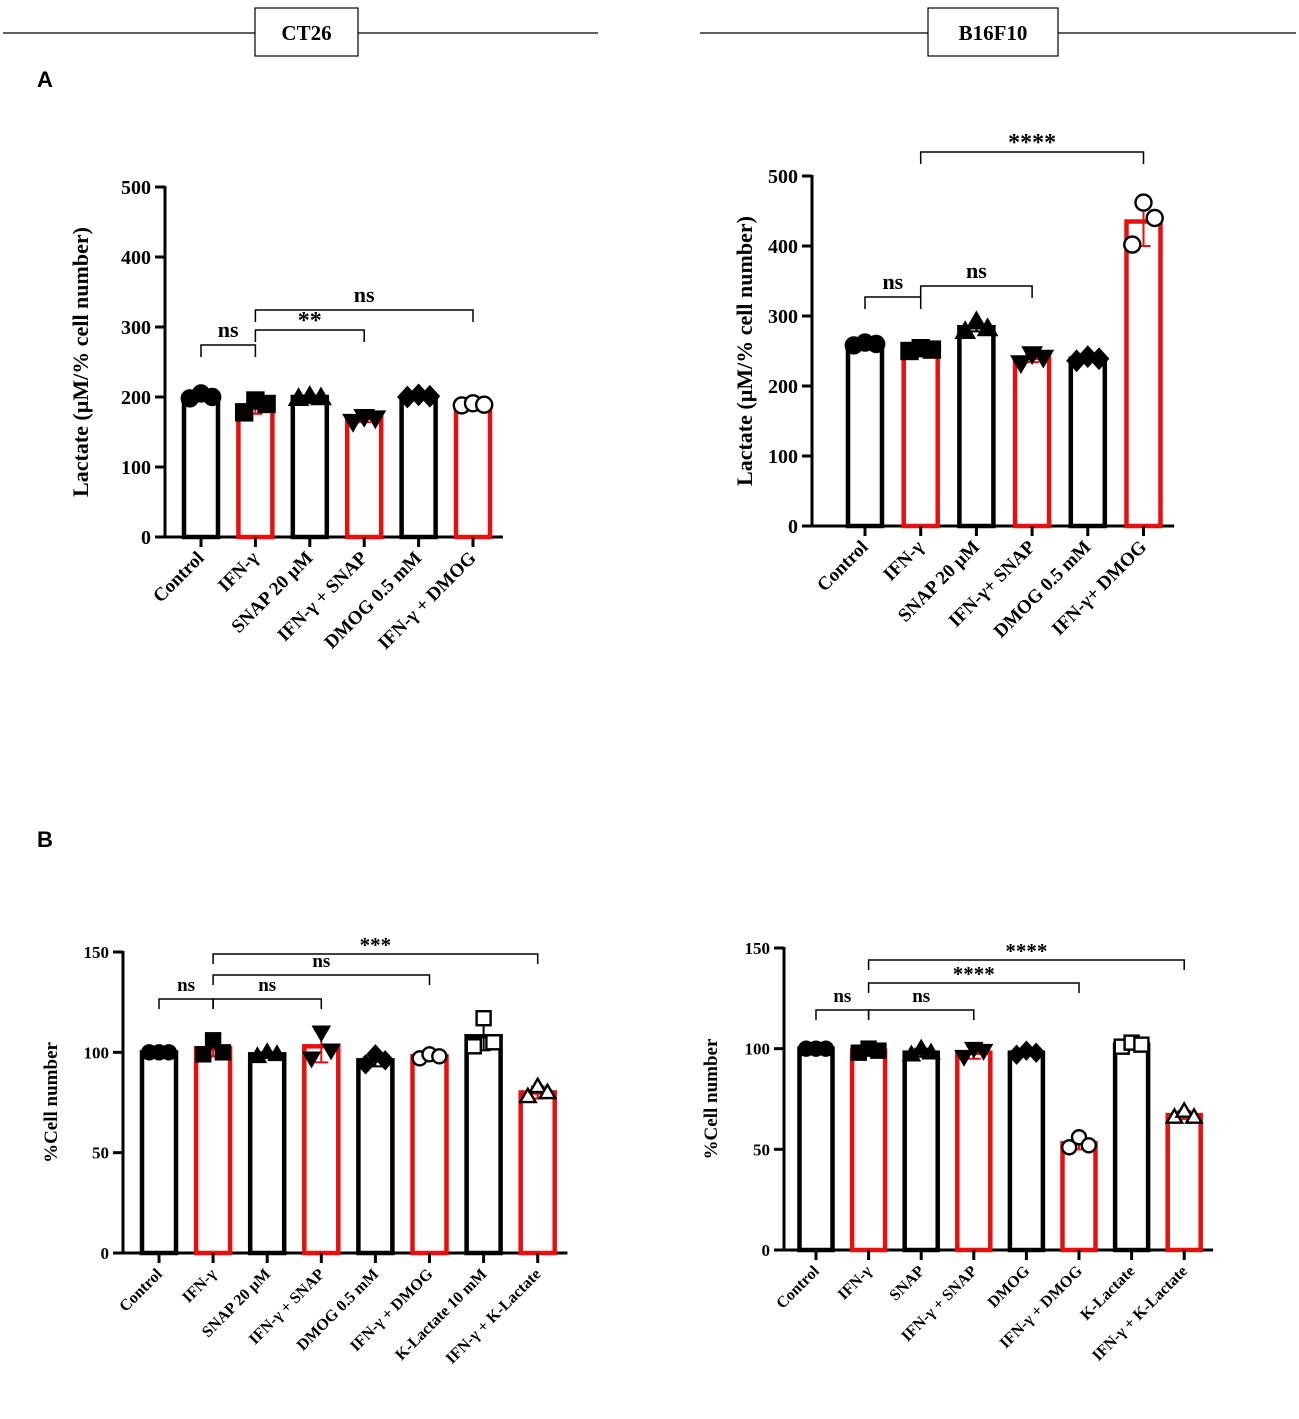 The image size is (1299, 1419). What do you see at coordinates (306, 32) in the screenshot?
I see `header-box` at bounding box center [306, 32].